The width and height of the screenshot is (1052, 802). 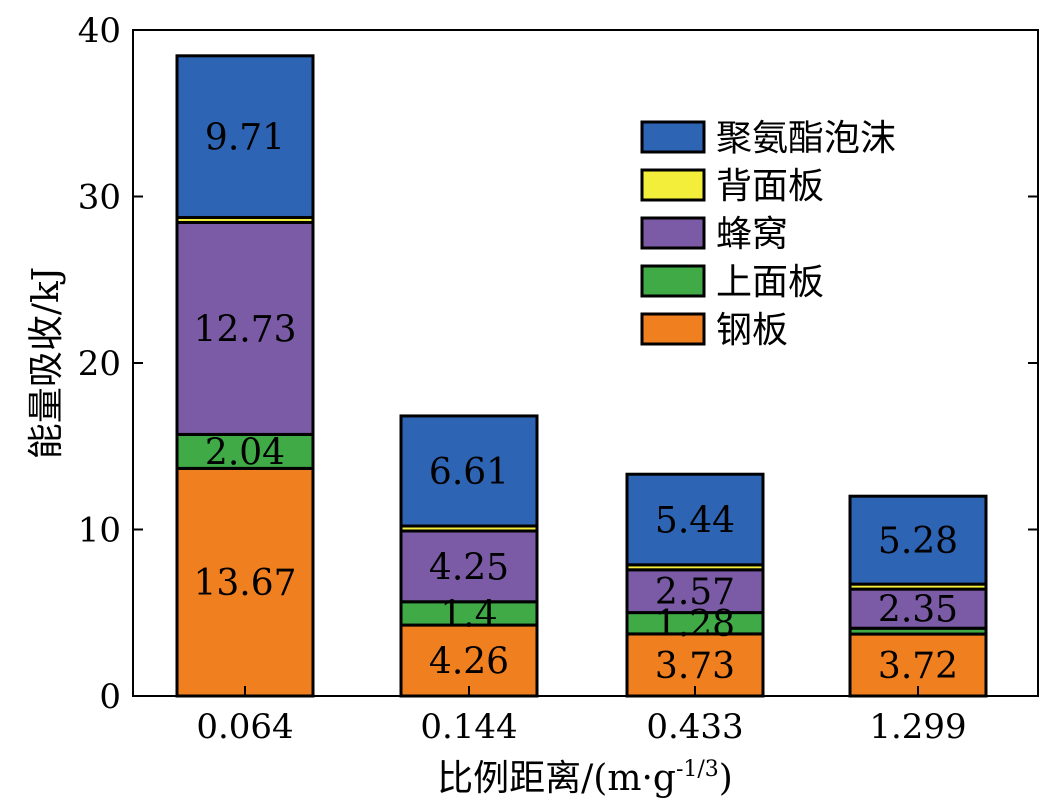 What do you see at coordinates (726, 778) in the screenshot?
I see `x-axis-title-close: )` at bounding box center [726, 778].